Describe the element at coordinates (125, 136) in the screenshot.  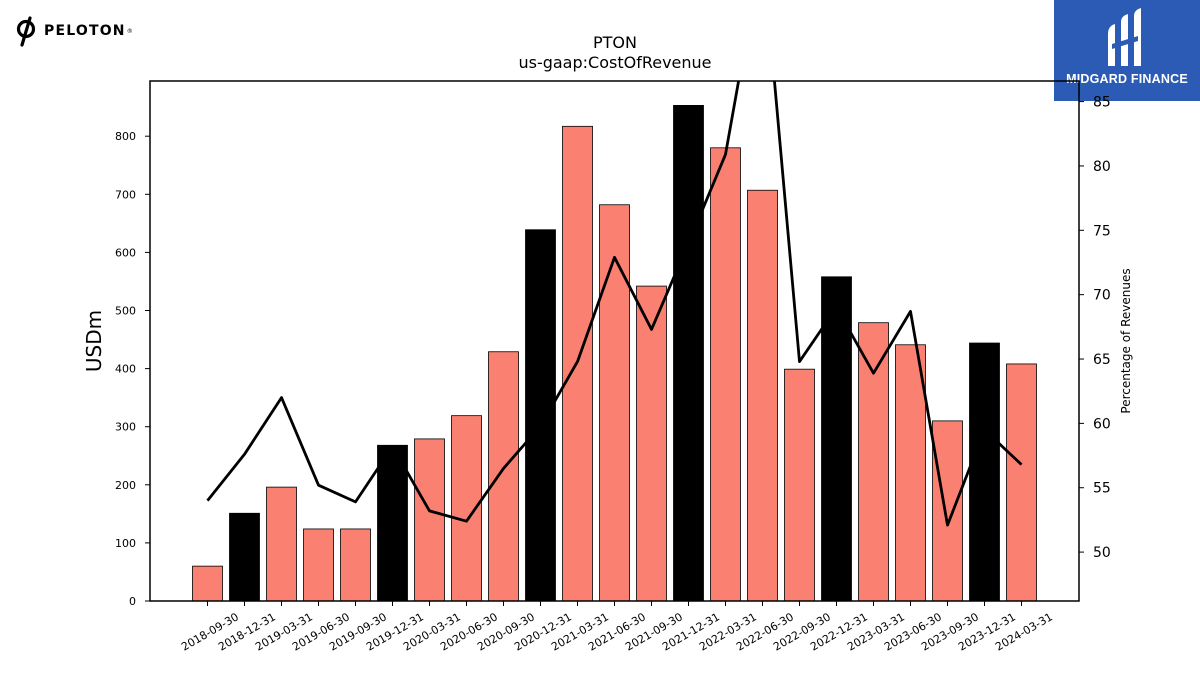
I see `left-tick-label: 800` at that location.